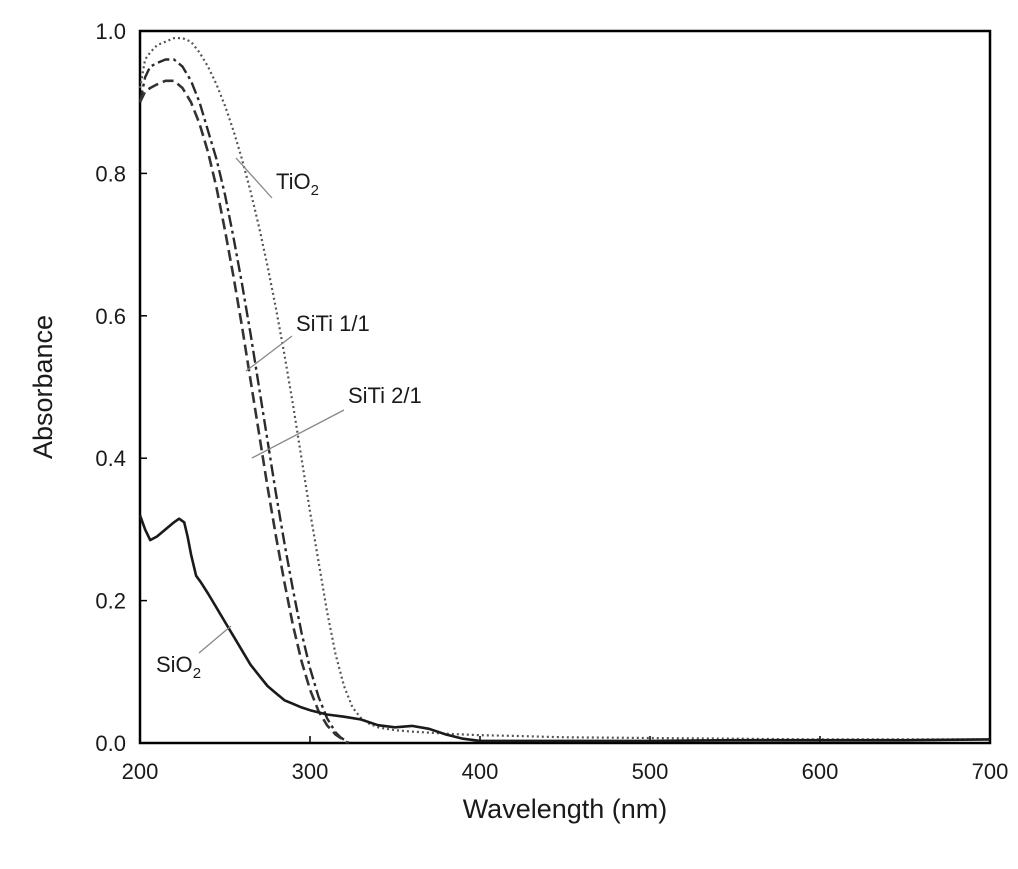 This screenshot has height=869, width=1018. What do you see at coordinates (820, 771) in the screenshot?
I see `x-tick-label: 600` at bounding box center [820, 771].